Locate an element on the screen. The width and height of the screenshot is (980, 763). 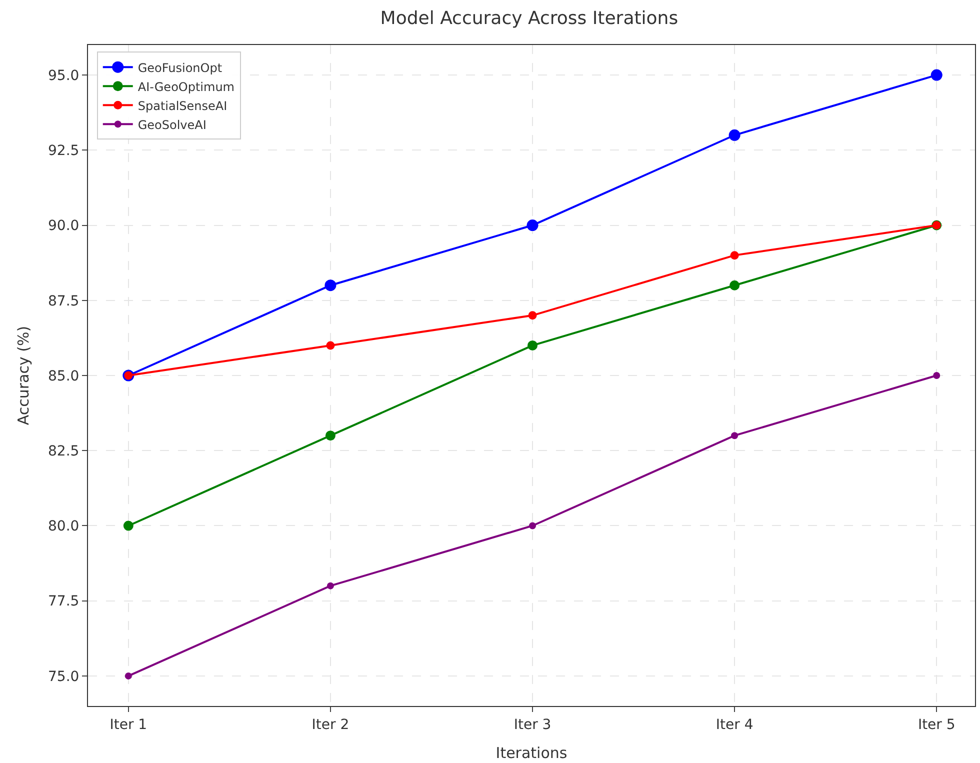
x-tick-label: Iter 4 is located at coordinates (735, 724).